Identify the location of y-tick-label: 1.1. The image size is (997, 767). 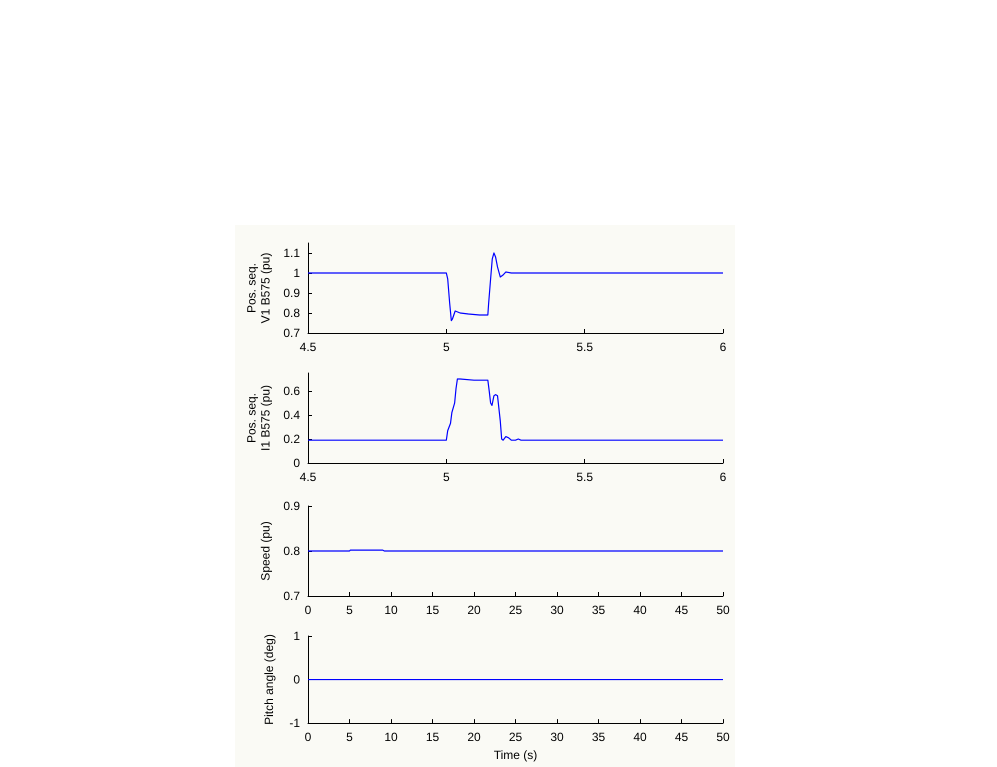
(291, 253).